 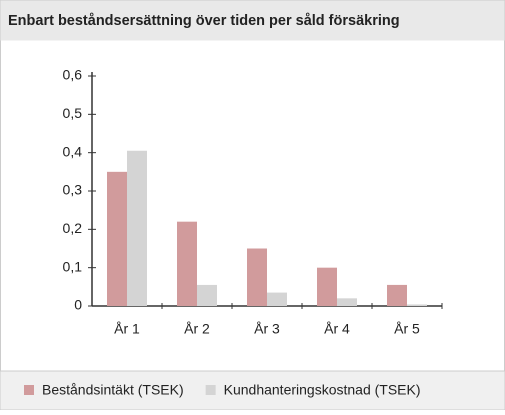 I want to click on legend-band, so click(x=252, y=390).